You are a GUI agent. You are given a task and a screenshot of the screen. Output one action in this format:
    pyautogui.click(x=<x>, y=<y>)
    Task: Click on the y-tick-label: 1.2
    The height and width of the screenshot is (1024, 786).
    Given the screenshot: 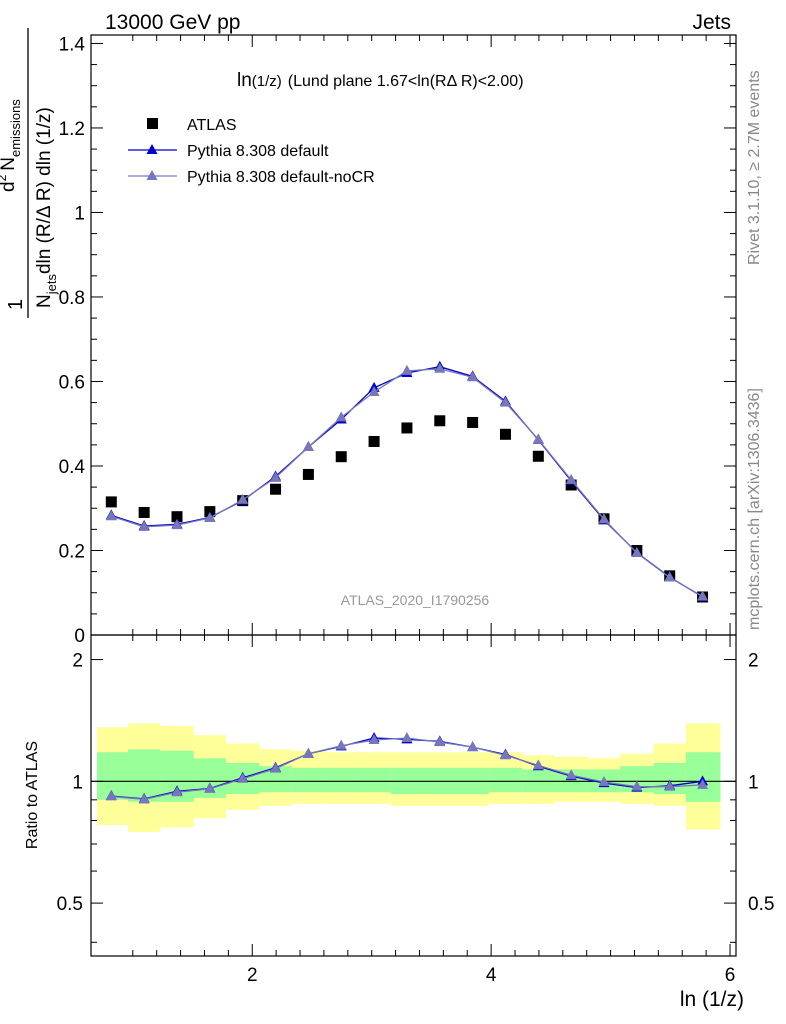 What is the action you would take?
    pyautogui.click(x=72, y=129)
    